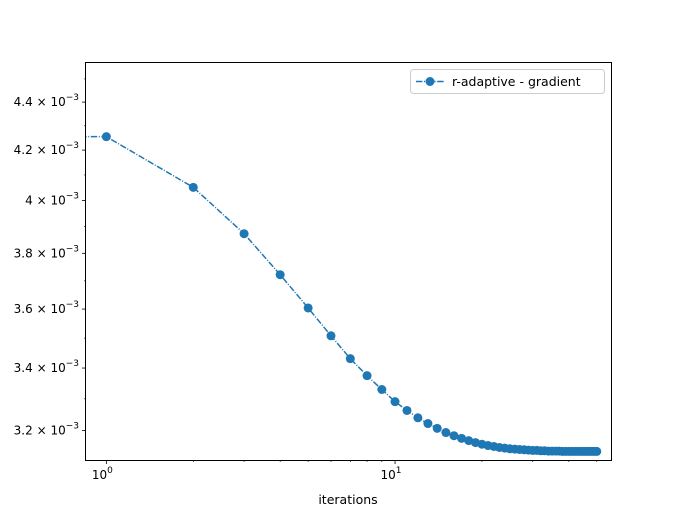  Describe the element at coordinates (40, 253) in the screenshot. I see `y-tick-mantissa: 3.8 × 10` at that location.